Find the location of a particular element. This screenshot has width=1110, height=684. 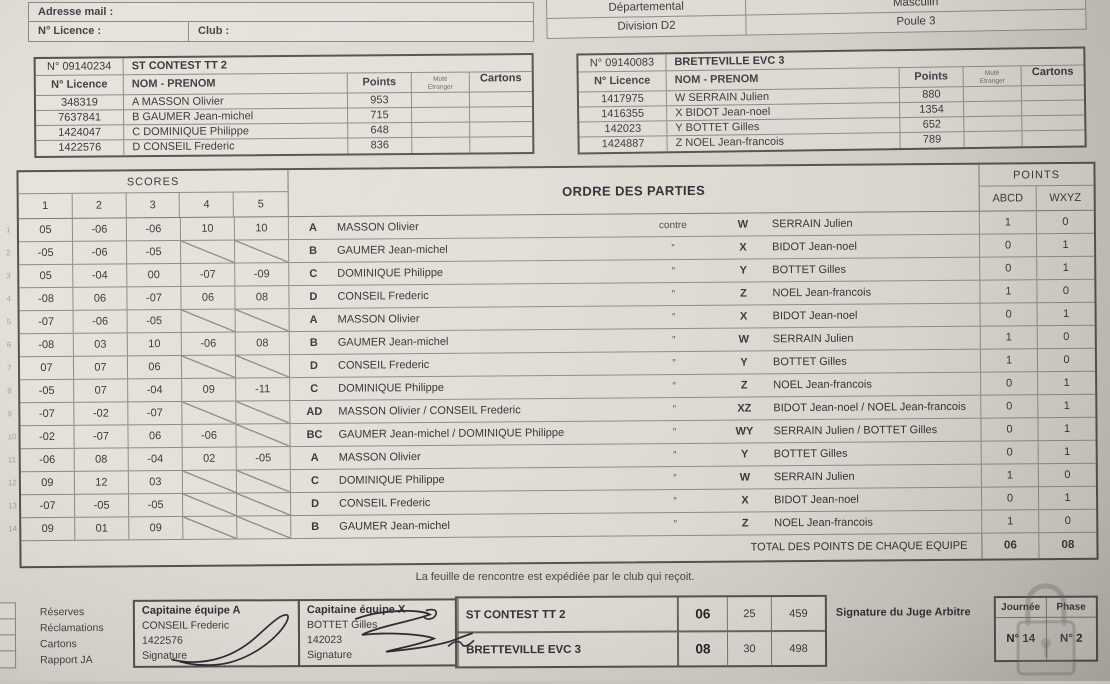

score-col-header: 3 is located at coordinates (153, 205).